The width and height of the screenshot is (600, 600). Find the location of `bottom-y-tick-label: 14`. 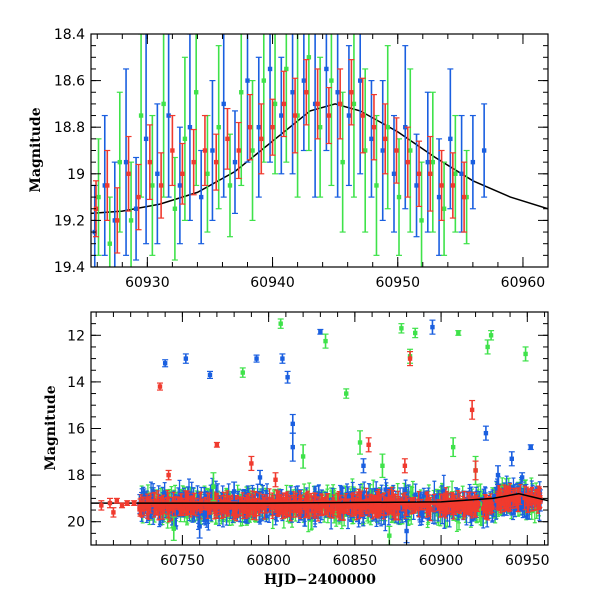

bottom-y-tick-label: 14 is located at coordinates (76, 383).